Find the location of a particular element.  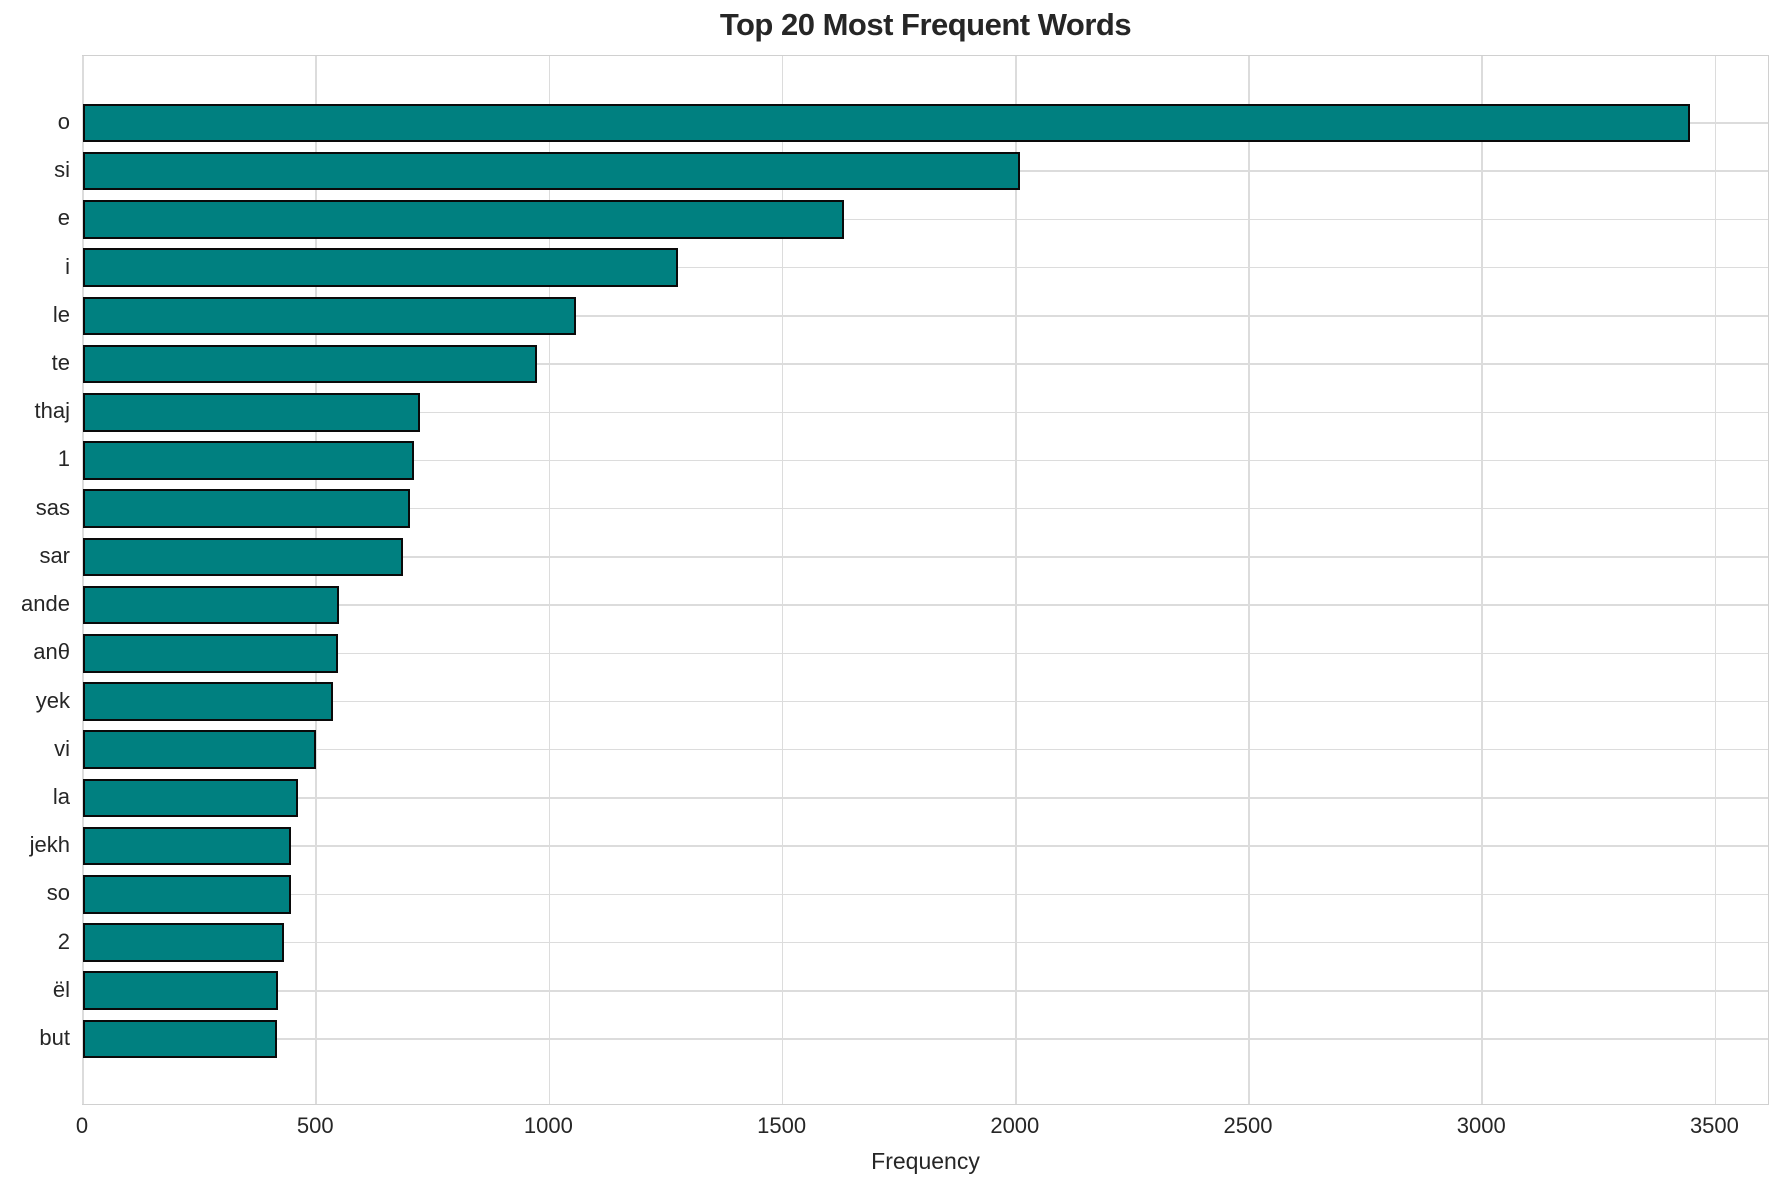

y-tick-label: ande is located at coordinates (45, 604).